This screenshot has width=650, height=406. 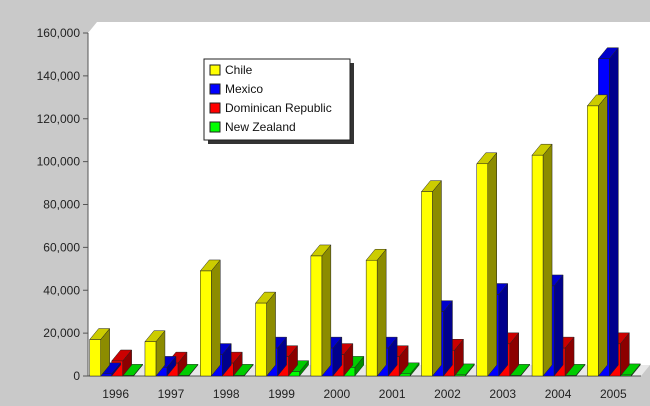 I want to click on legend-item: Dominican Republic, so click(x=270, y=108).